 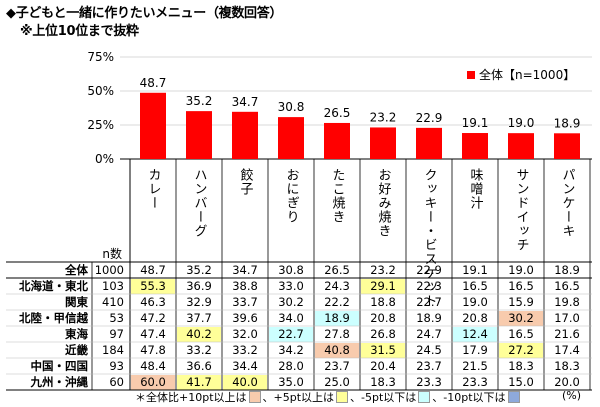 I want to click on row-n-value: 1000, so click(x=109, y=270).